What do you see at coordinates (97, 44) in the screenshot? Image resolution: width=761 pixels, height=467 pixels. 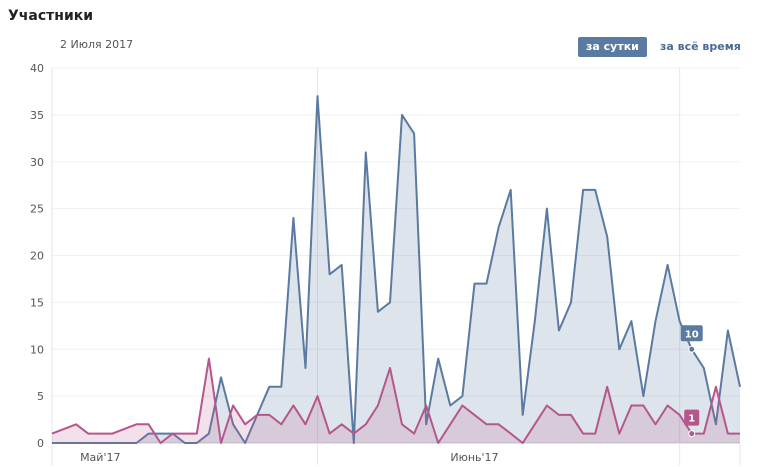 I see `chart-date: 2 Июля 2017` at bounding box center [97, 44].